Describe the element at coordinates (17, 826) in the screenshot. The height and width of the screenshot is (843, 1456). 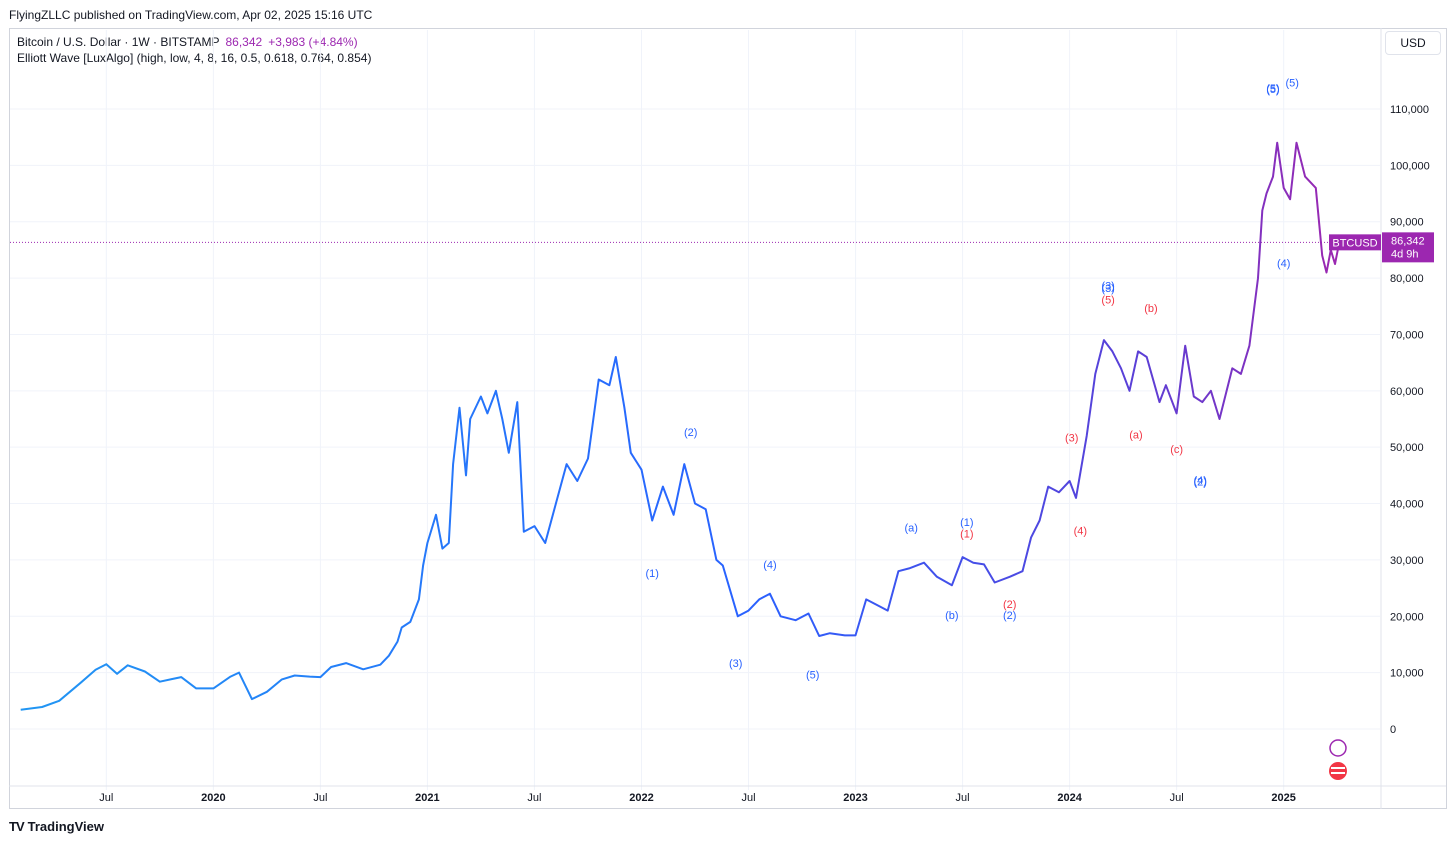
I see `tradingview-logo-icon: TV` at that location.